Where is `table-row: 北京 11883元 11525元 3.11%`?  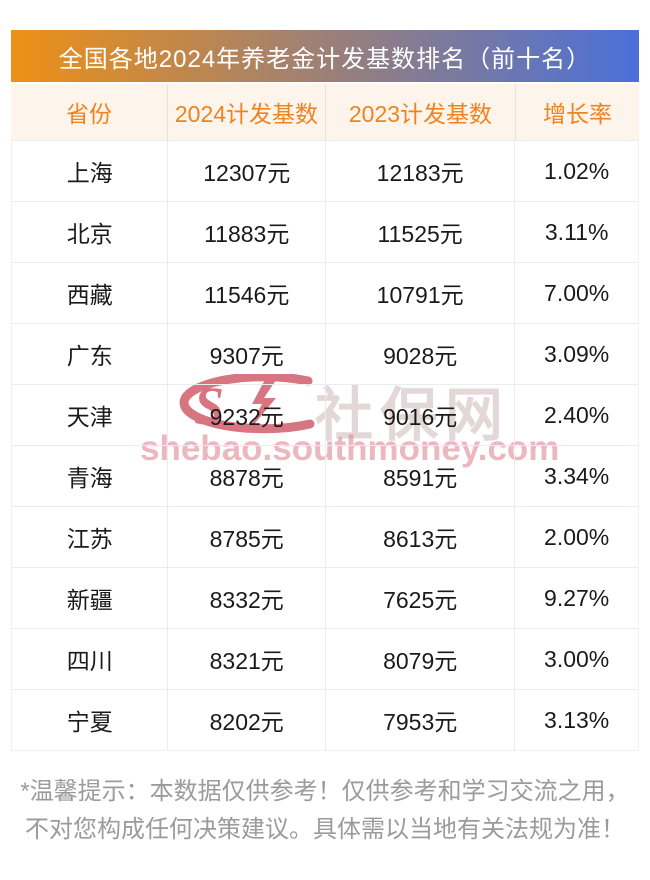 table-row: 北京 11883元 11525元 3.11% is located at coordinates (325, 231).